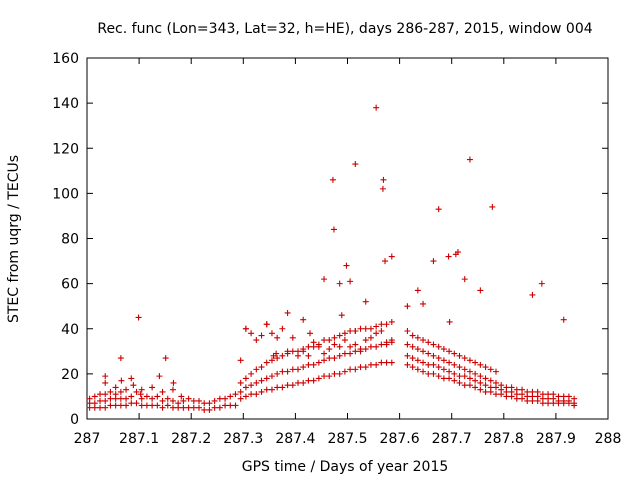 The height and width of the screenshot is (480, 640). I want to click on x-tick-label: 287.2, so click(191, 439).